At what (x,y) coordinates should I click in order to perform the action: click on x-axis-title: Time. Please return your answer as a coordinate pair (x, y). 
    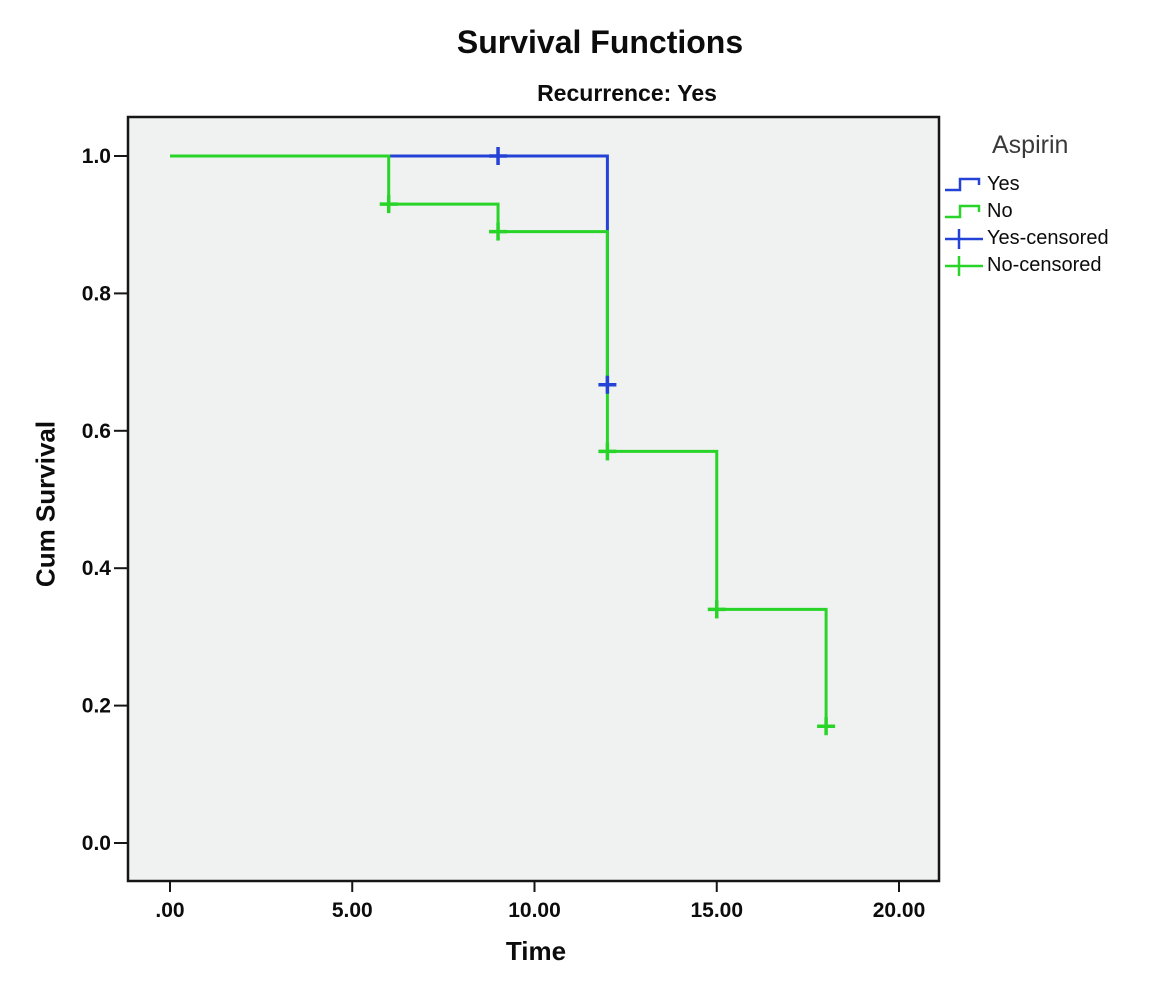
    Looking at the image, I should click on (536, 951).